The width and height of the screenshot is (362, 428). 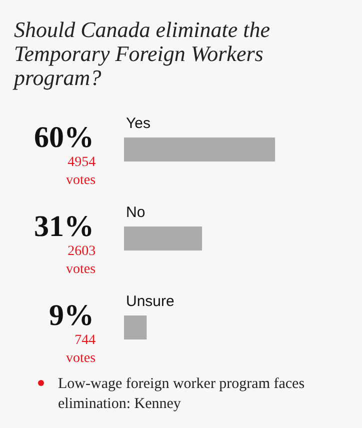 I want to click on data-label: 9%, so click(x=71, y=315).